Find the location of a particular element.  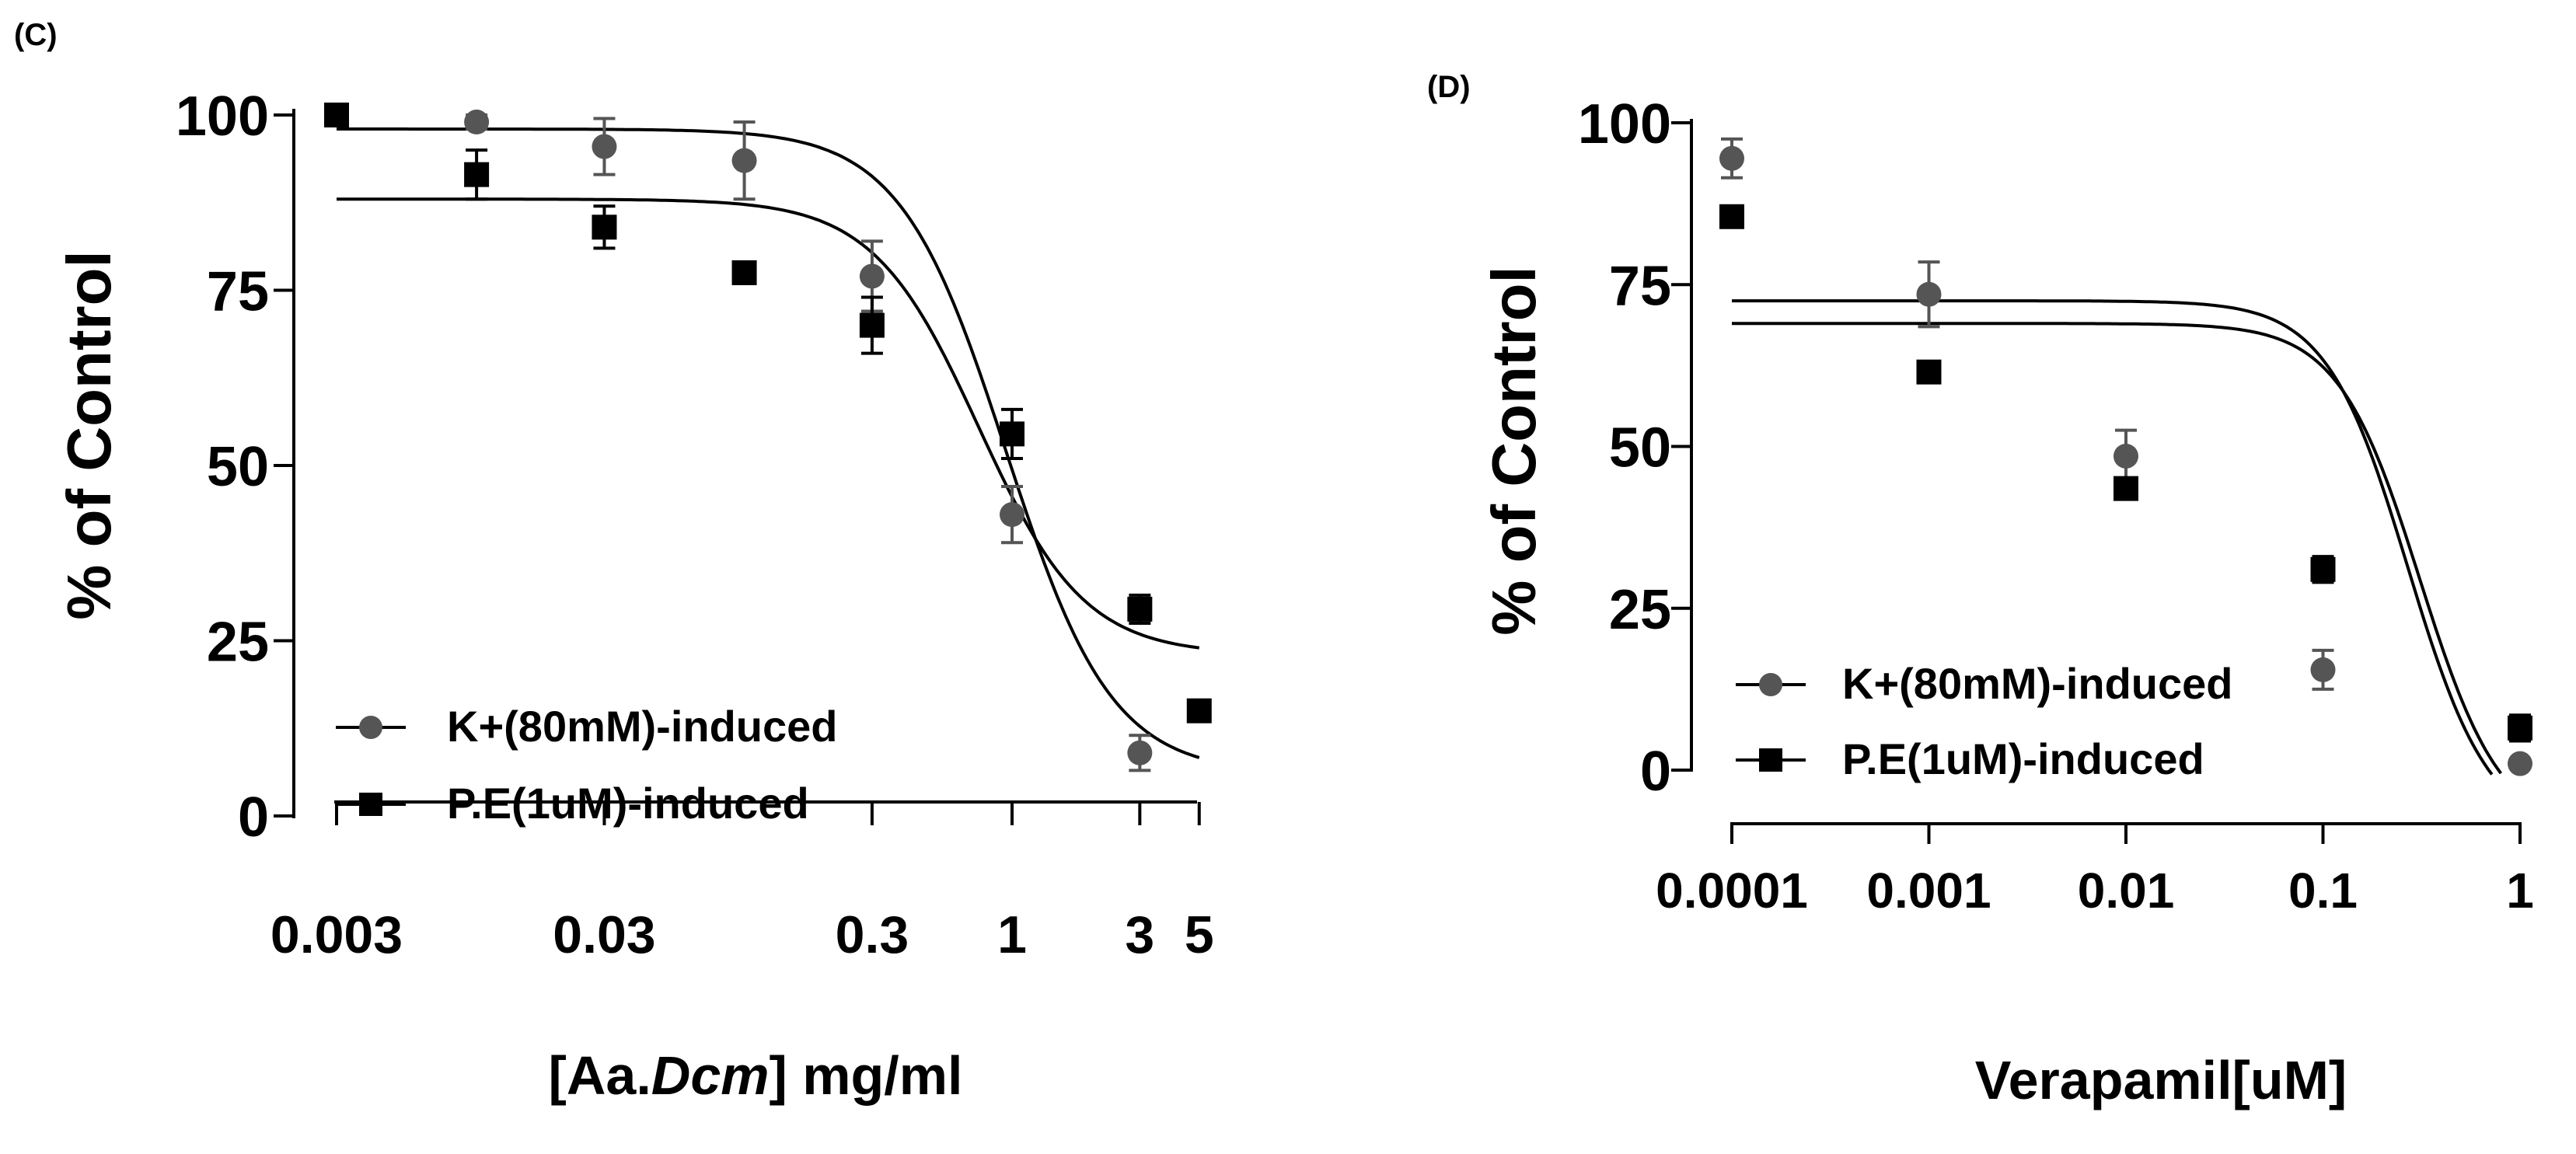

panel-c-label: (C) is located at coordinates (36, 35).